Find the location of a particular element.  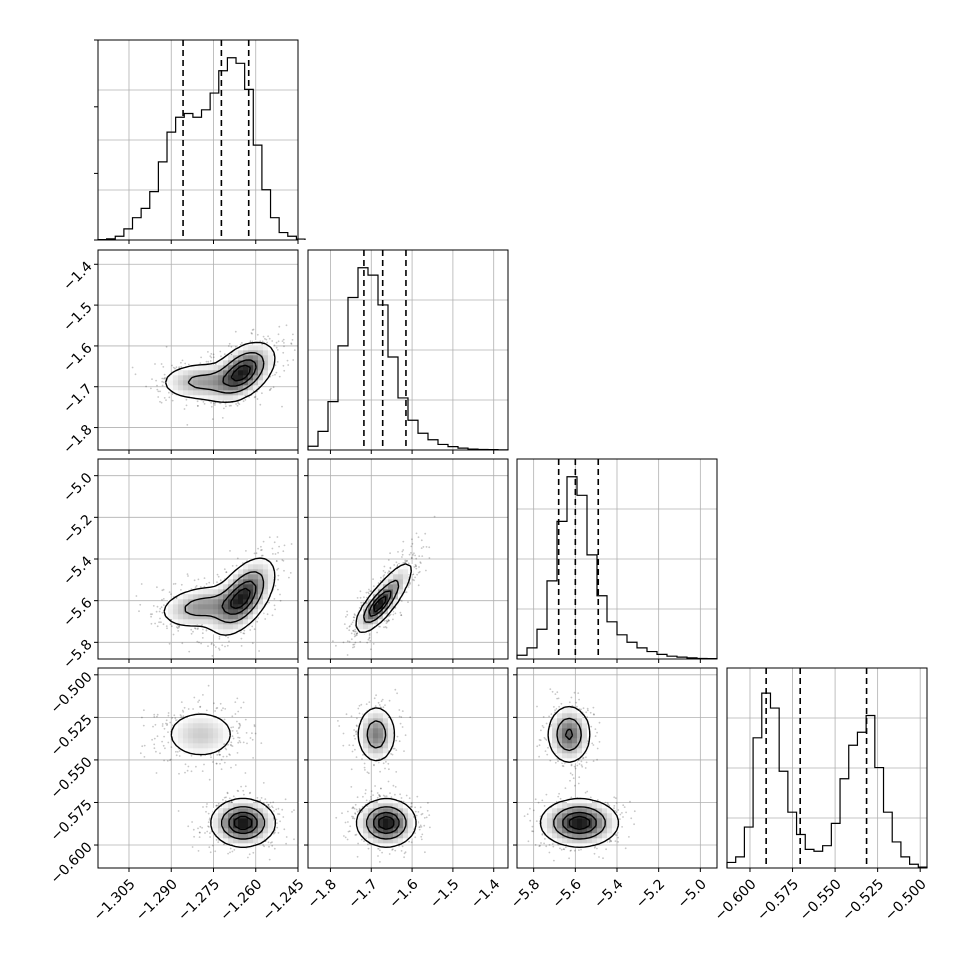

histogram-panel is located at coordinates (827, 768).